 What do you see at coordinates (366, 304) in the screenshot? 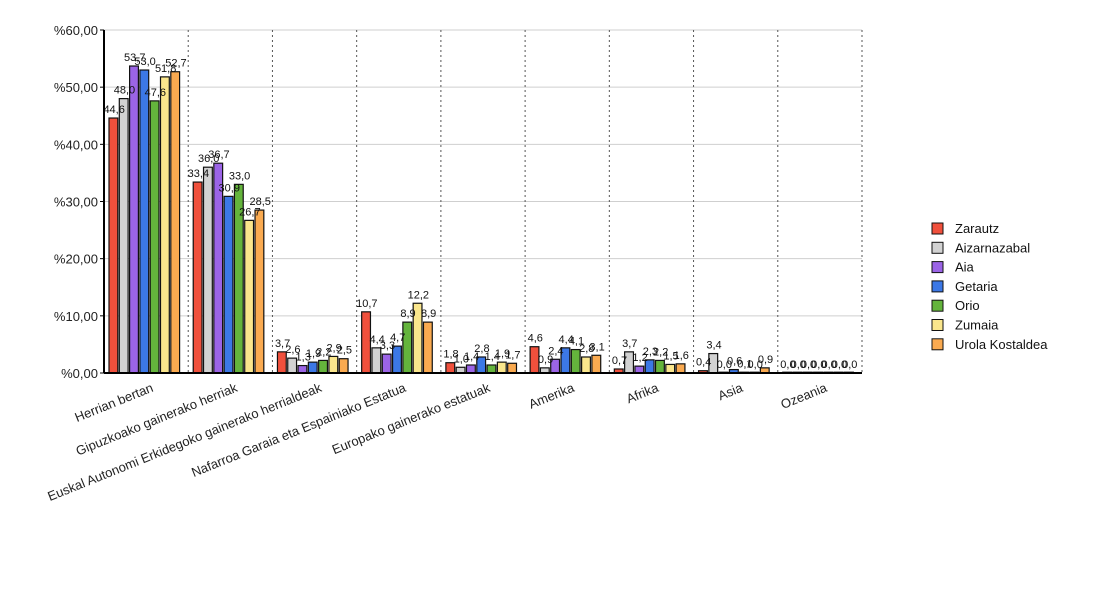
I see `data-label: 10,7` at bounding box center [366, 304].